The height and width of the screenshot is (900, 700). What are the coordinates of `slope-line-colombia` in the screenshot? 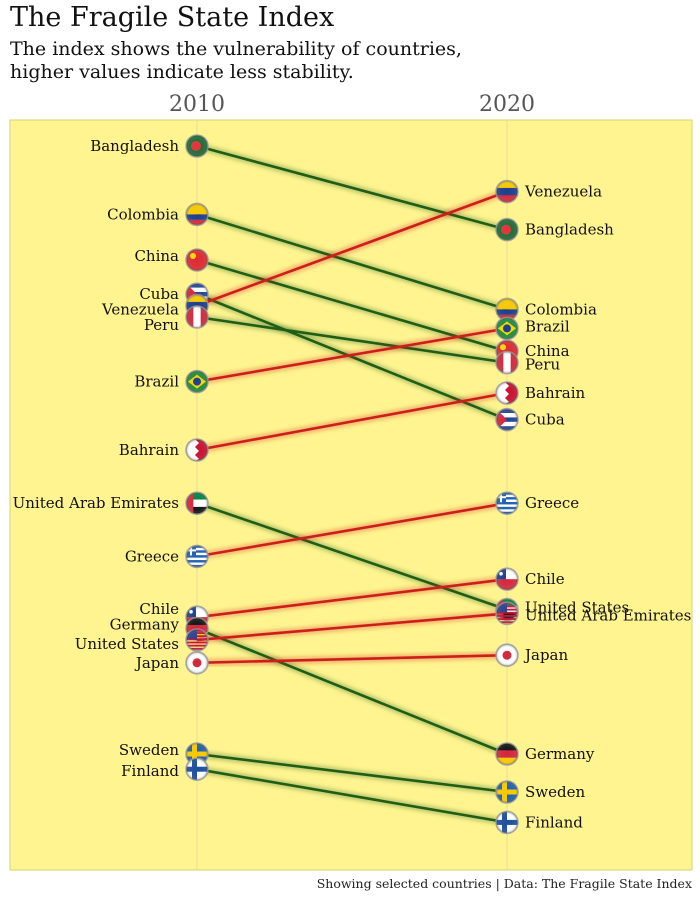 It's located at (352, 262).